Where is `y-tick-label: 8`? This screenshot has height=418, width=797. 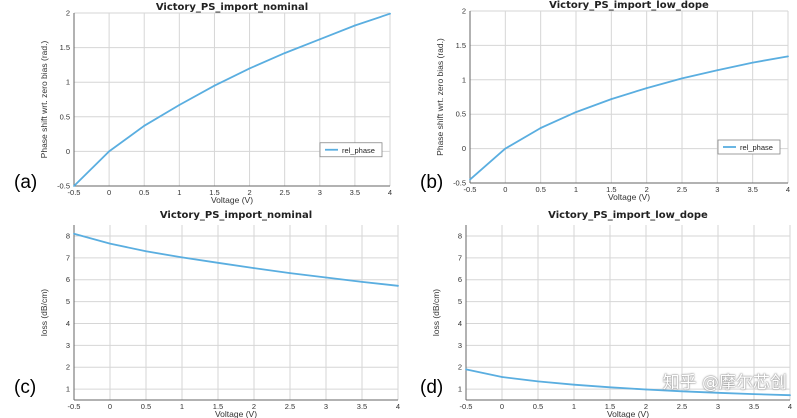 y-tick-label: 8 is located at coordinates (460, 235).